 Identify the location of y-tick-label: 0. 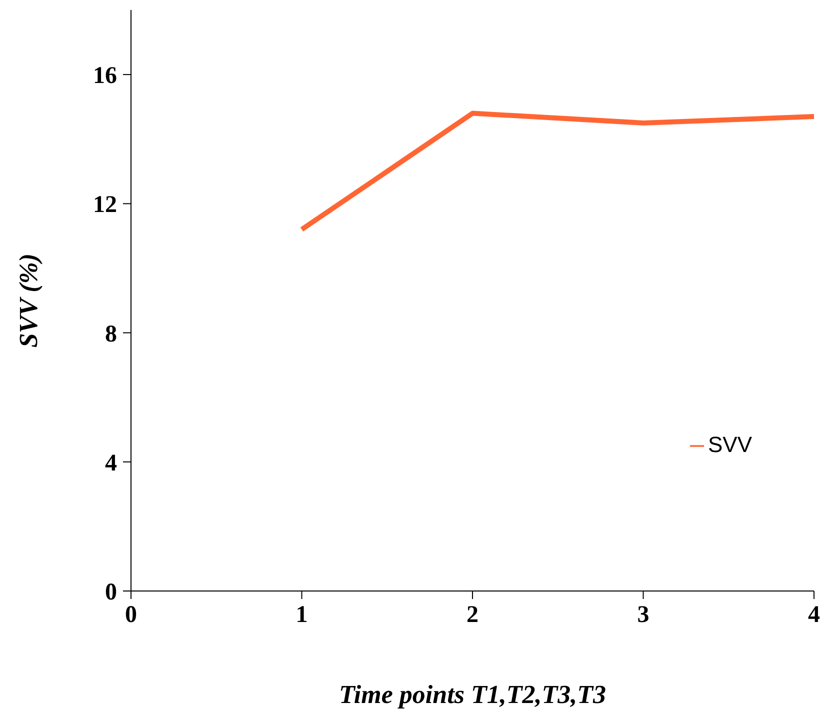
(111, 593).